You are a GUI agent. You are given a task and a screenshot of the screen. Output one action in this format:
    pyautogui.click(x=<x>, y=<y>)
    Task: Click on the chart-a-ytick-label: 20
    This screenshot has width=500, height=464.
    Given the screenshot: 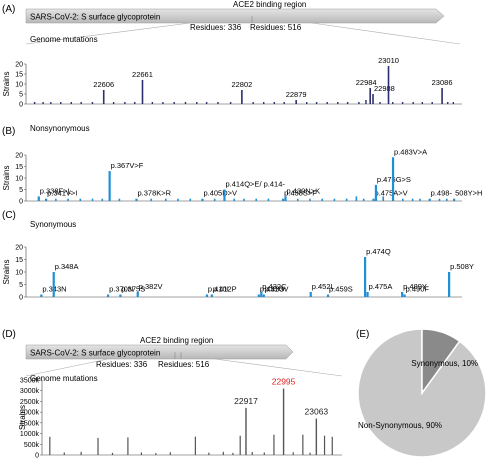 What is the action you would take?
    pyautogui.click(x=19, y=65)
    